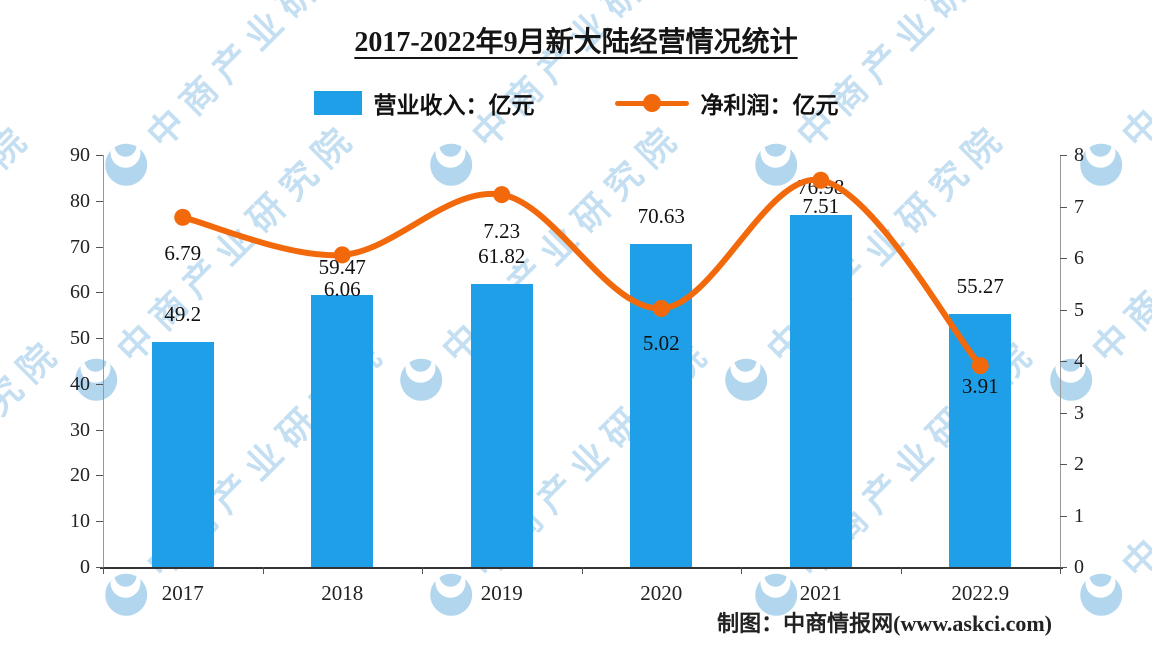 This screenshot has width=1152, height=654. I want to click on right-axis-tick-label: 2, so click(1079, 464).